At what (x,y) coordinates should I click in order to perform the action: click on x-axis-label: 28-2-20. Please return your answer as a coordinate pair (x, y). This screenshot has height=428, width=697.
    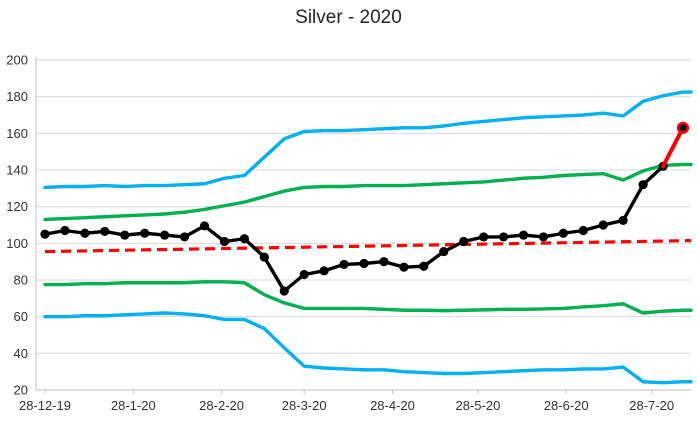
    Looking at the image, I should click on (221, 405).